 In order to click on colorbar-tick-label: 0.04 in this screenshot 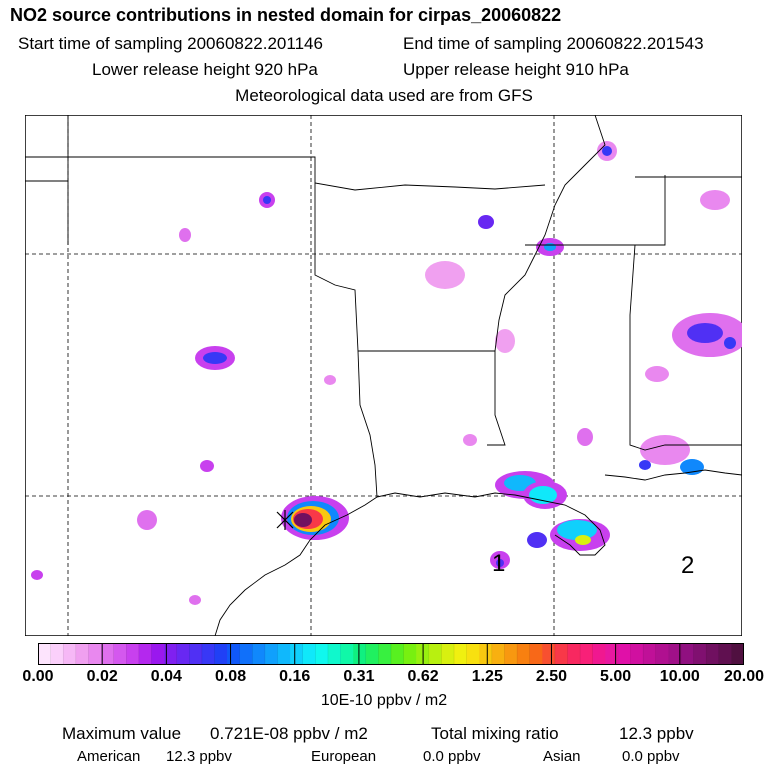, I will do `click(166, 676)`.